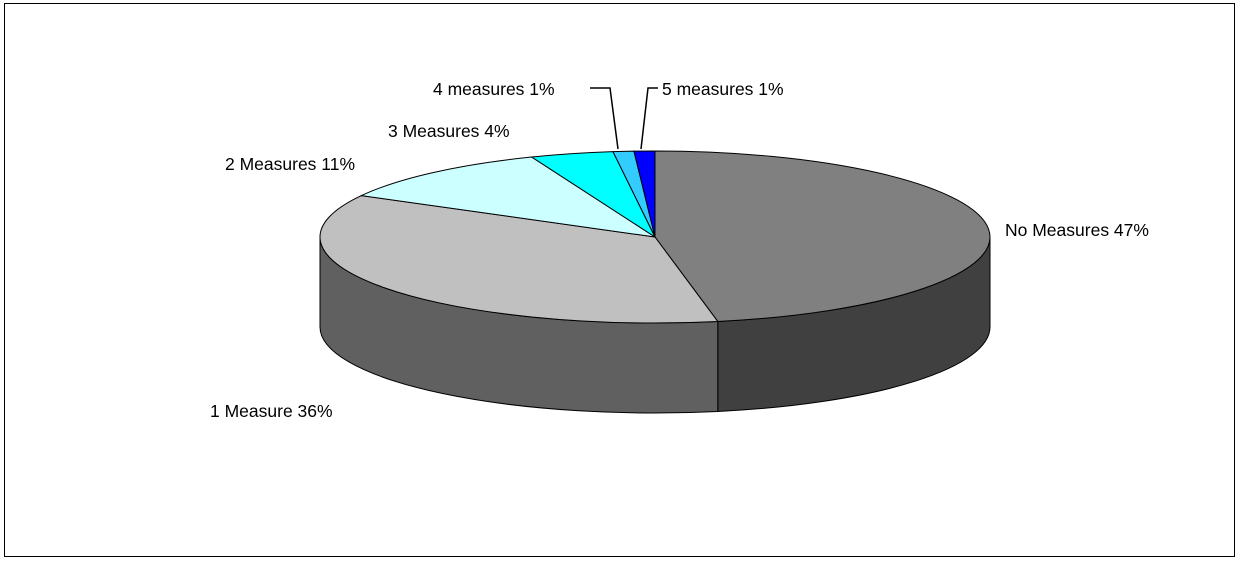 Image resolution: width=1239 pixels, height=561 pixels. Describe the element at coordinates (290, 164) in the screenshot. I see `slice-label-2: 2 Measures 11%` at that location.